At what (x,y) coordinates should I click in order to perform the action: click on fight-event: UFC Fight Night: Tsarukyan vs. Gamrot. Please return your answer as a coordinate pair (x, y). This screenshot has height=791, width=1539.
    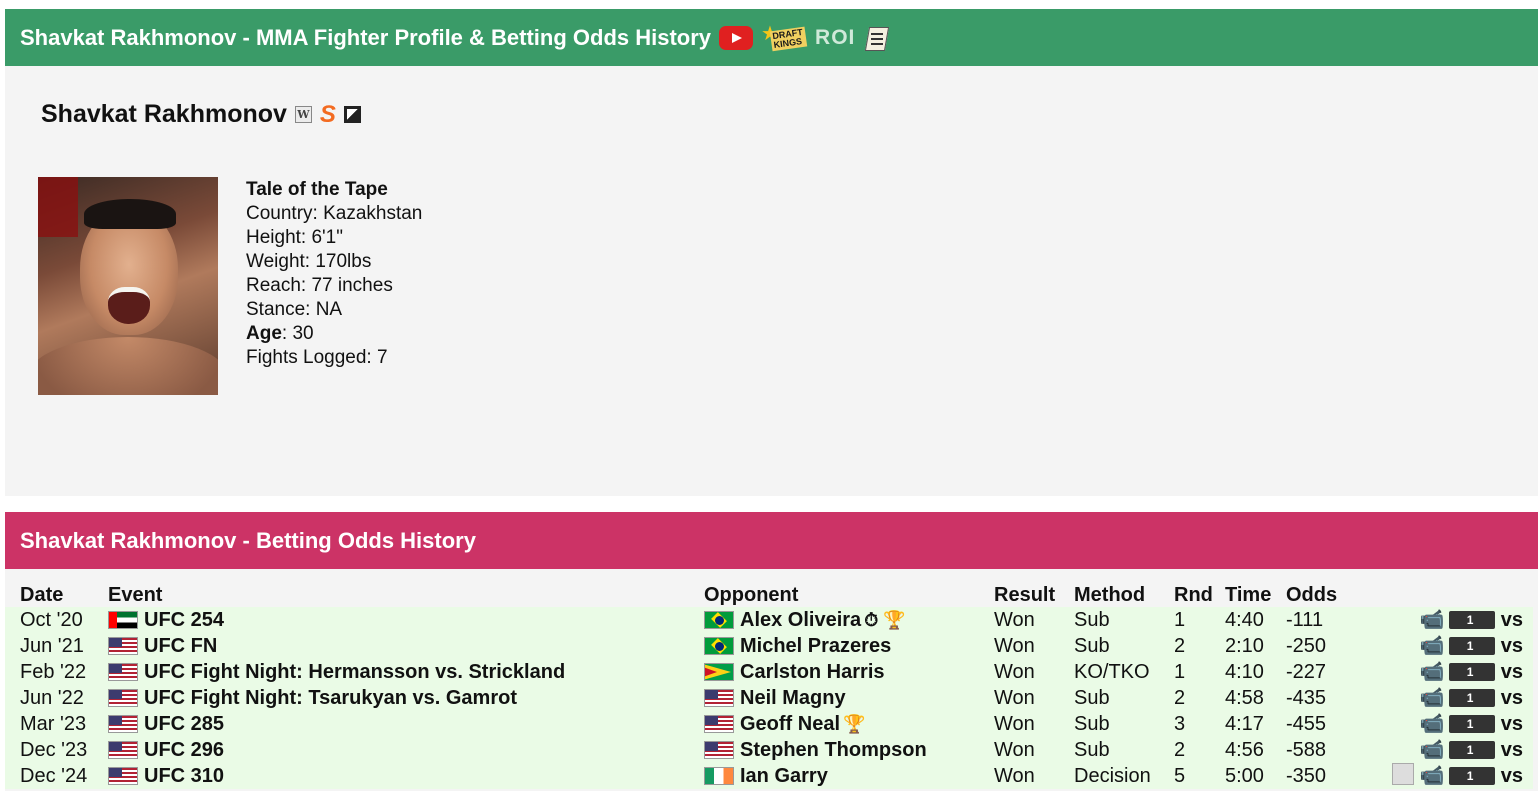
    Looking at the image, I should click on (406, 698).